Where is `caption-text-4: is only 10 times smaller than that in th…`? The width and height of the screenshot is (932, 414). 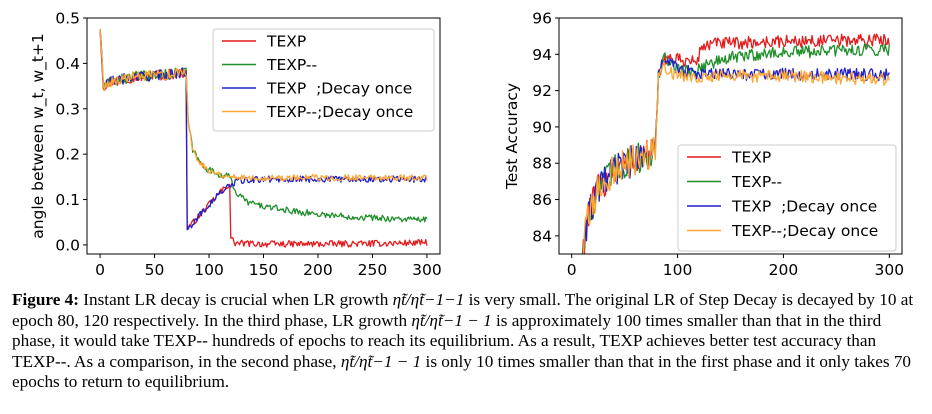 caption-text-4: is only 10 times smaller than that in th… is located at coordinates (462, 371).